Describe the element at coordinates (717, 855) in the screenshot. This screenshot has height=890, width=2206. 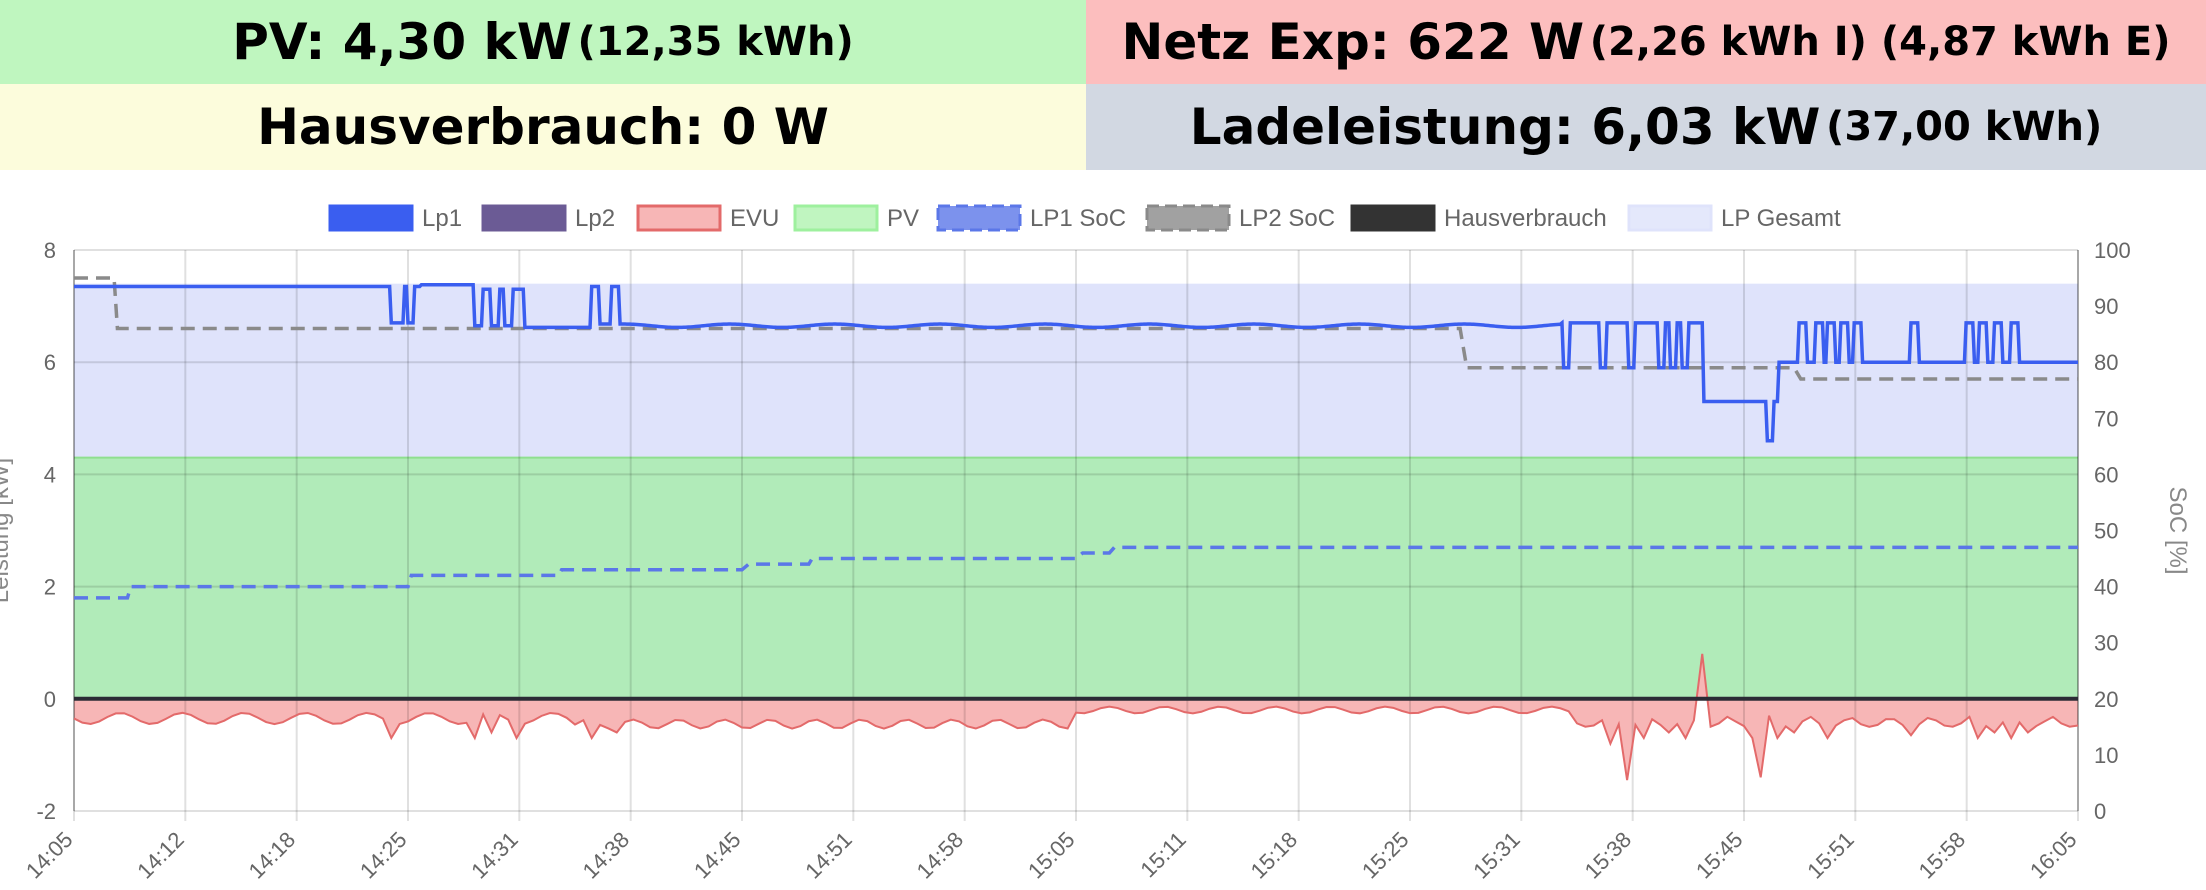
I see `x-tick-label: 14:45` at that location.